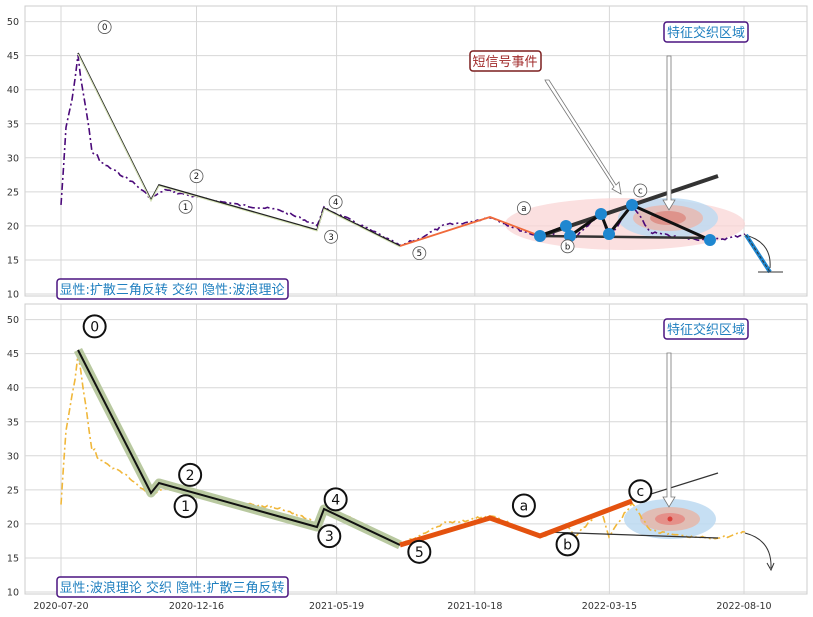  Describe the element at coordinates (758, 253) in the screenshot. I see `top-projection-line-inner` at that location.